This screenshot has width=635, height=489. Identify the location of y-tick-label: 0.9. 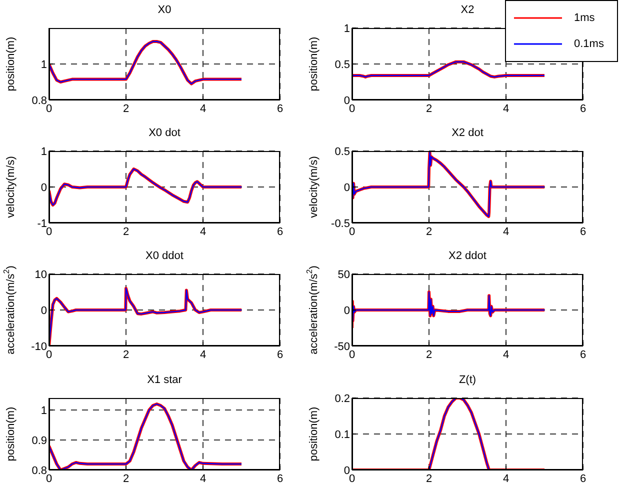
(39, 440).